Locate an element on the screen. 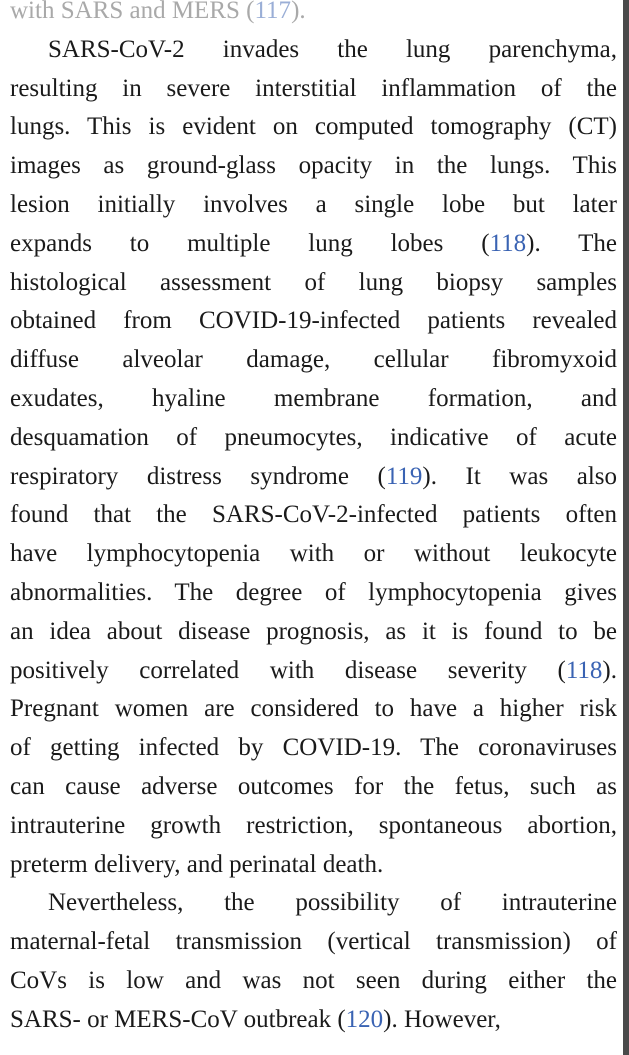  text-segment: SARS-CoV-2 invades the lung parenchyma, is located at coordinates (332, 49).